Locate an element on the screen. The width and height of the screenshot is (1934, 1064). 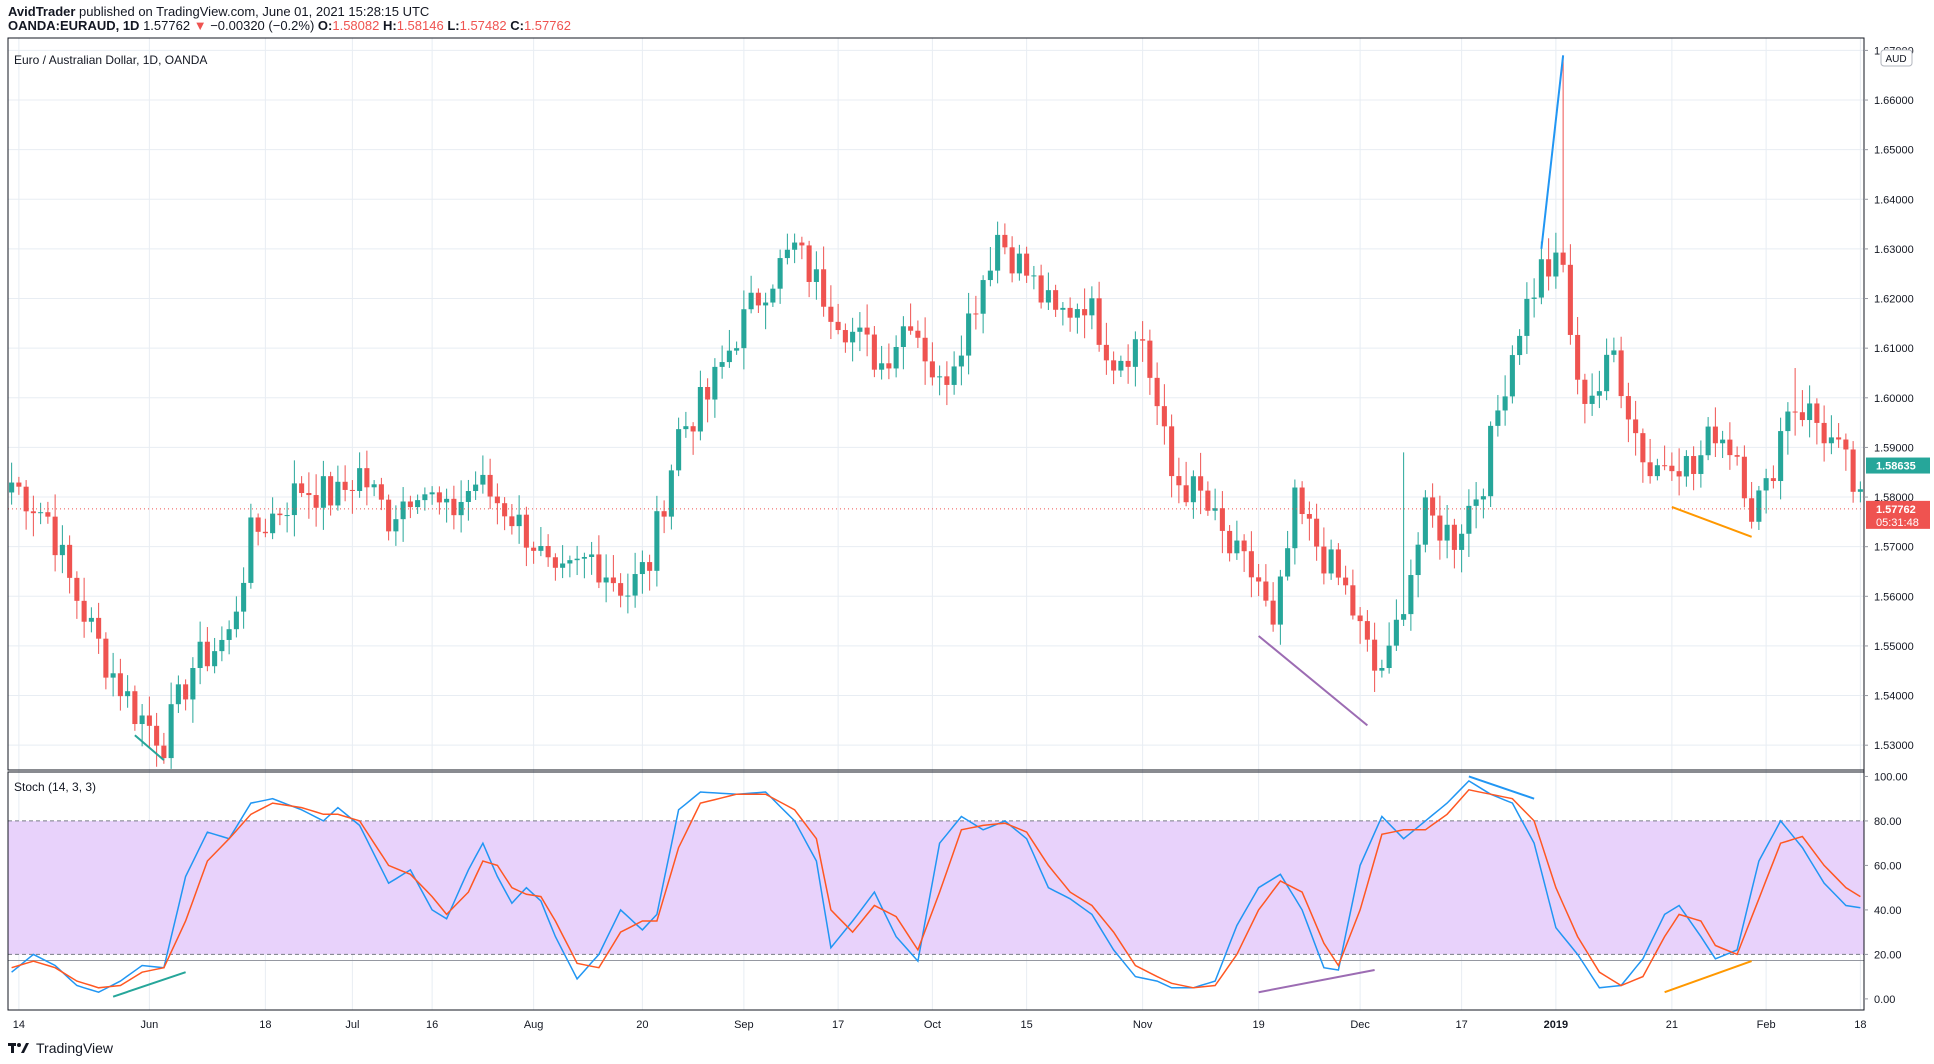
stoch-trendline is located at coordinates (1501, 787).